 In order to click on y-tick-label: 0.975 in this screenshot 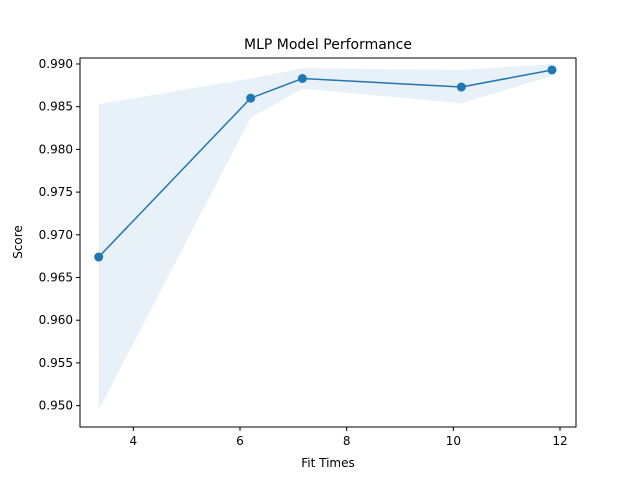, I will do `click(56, 192)`.